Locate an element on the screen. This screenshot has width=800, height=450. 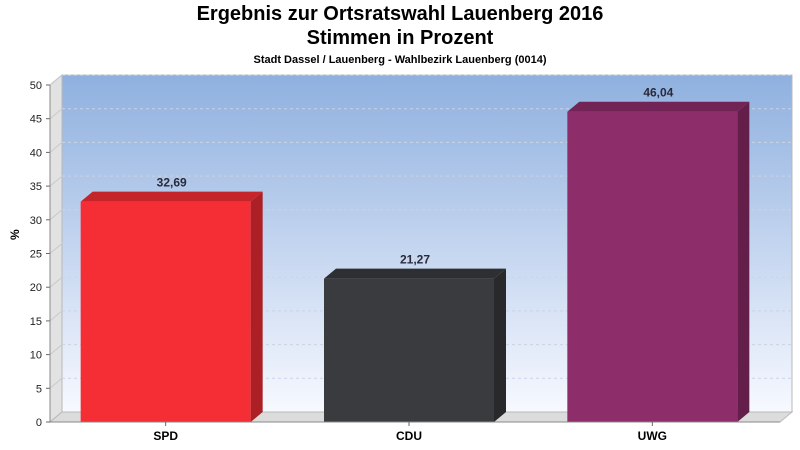
bar-spd: 32,69 is located at coordinates (171, 299).